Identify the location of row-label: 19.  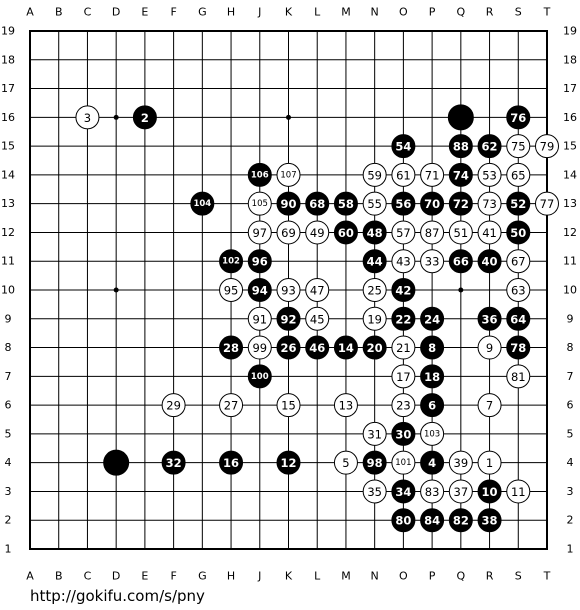
(570, 31).